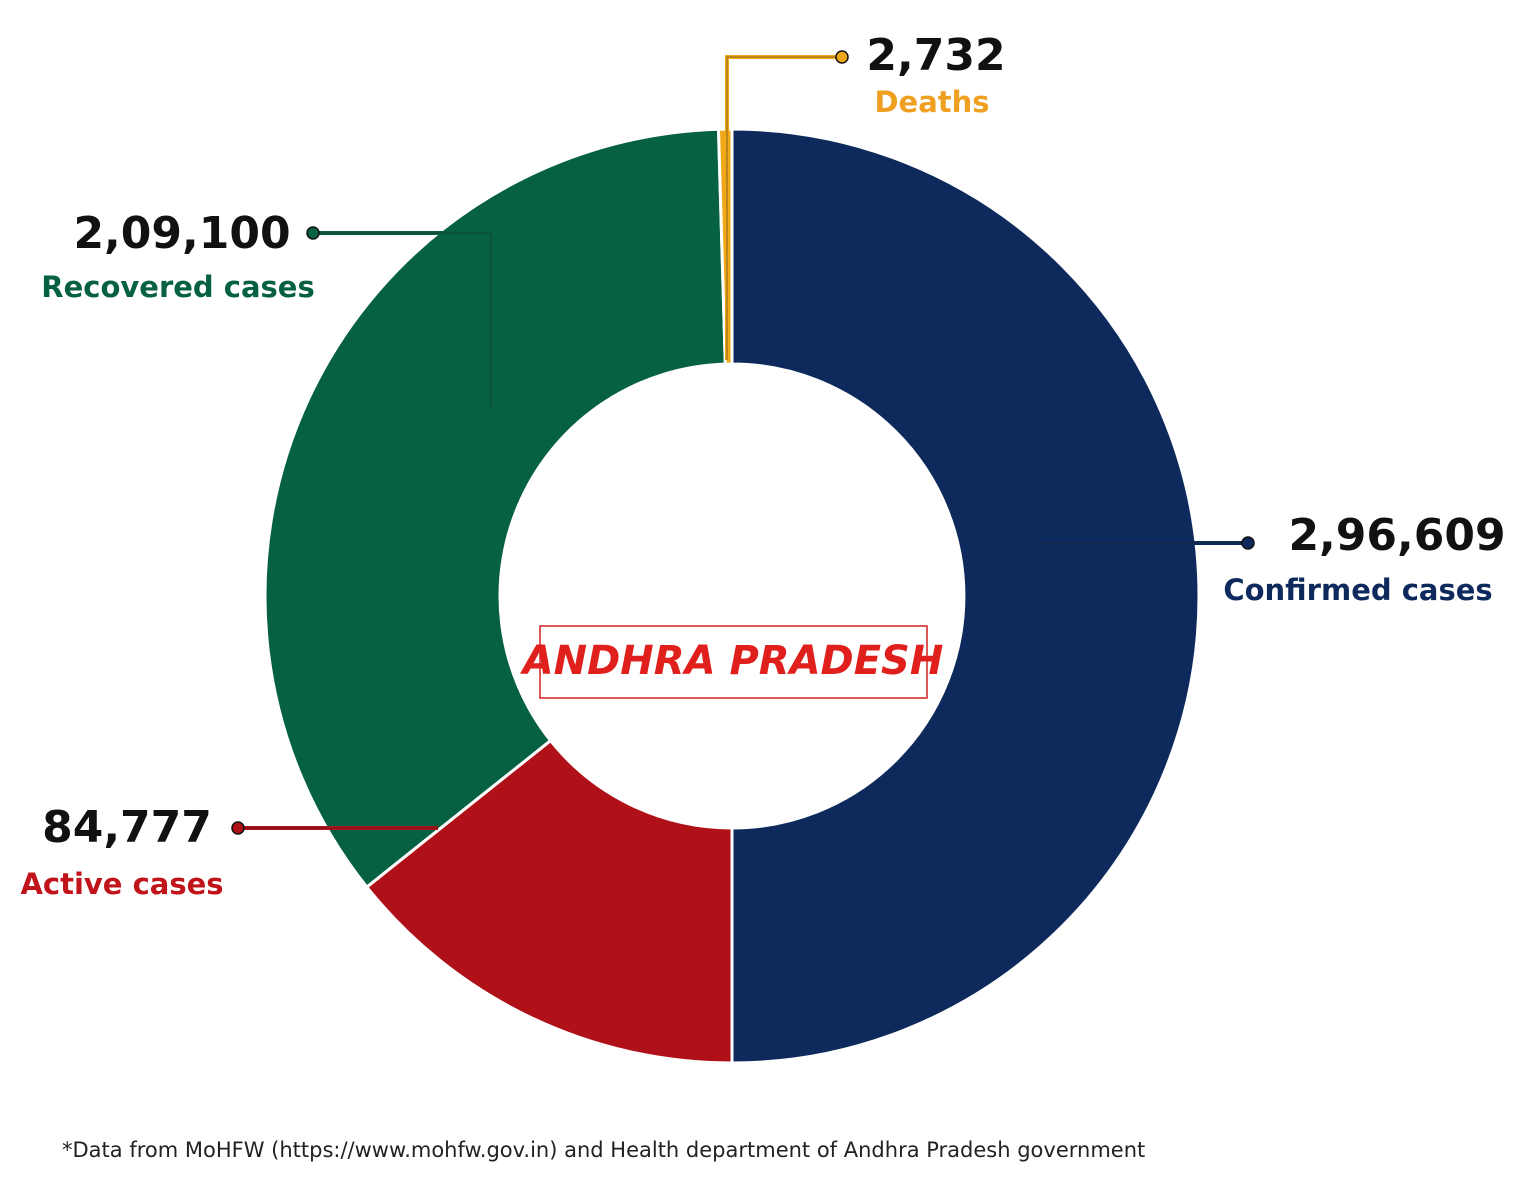 Image resolution: width=1521 pixels, height=1197 pixels. I want to click on category-label: Recovered cases, so click(177, 287).